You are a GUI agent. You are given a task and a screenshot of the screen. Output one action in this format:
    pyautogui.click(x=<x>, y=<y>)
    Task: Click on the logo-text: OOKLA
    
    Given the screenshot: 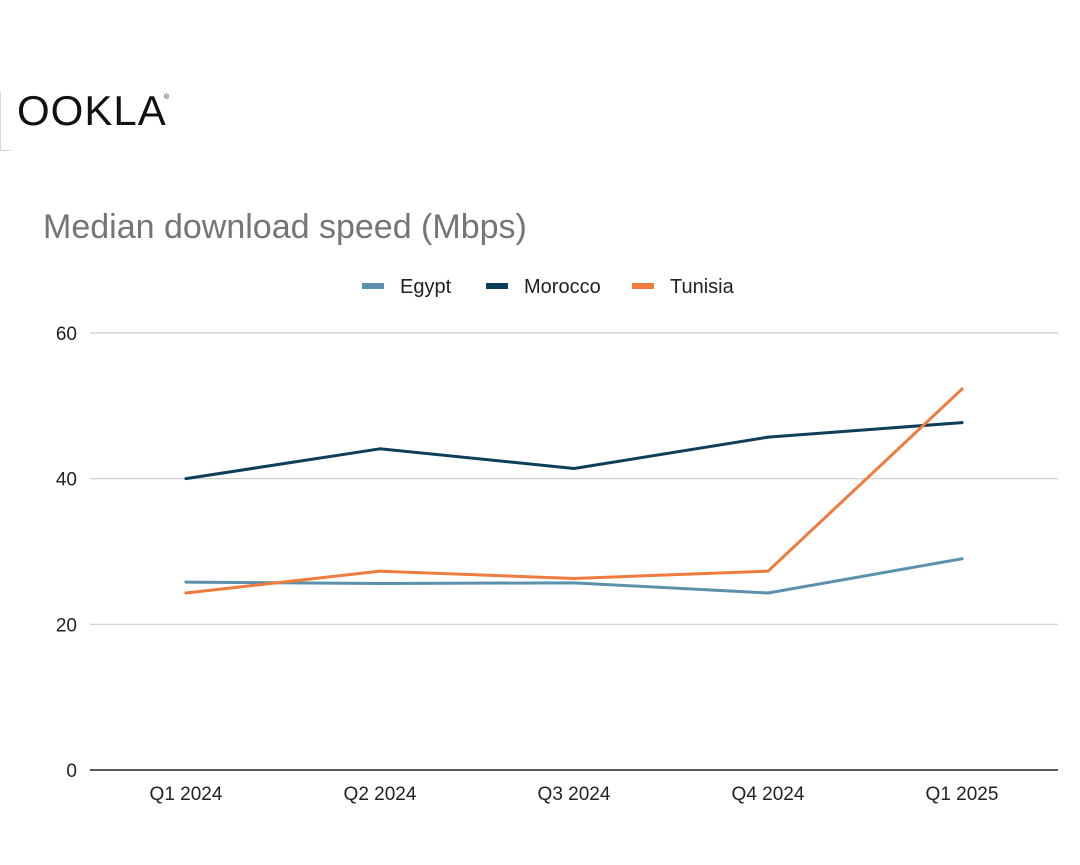 What is the action you would take?
    pyautogui.click(x=92, y=108)
    